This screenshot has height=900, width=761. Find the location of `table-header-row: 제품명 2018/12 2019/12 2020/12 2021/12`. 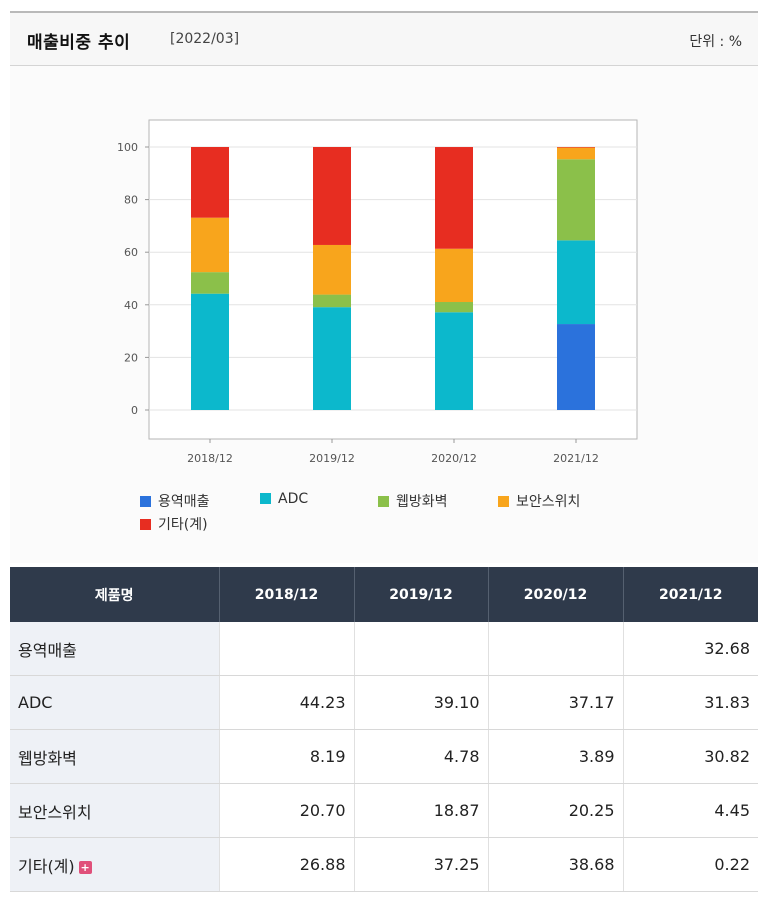

table-header-row: 제품명 2018/12 2019/12 2020/12 2021/12 is located at coordinates (384, 594).